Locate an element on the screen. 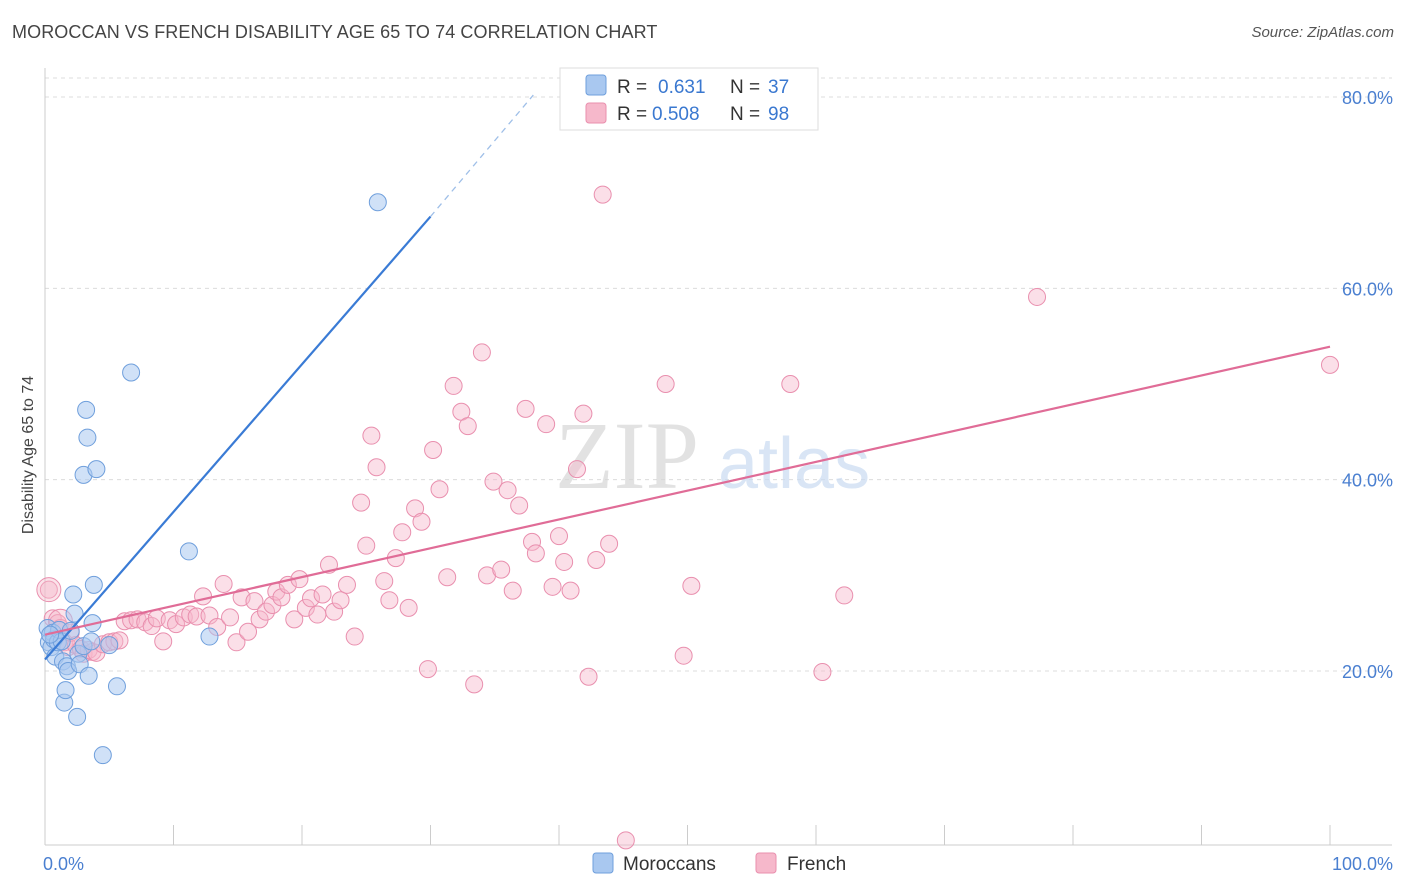  legend-r-value-moroccans: 0.631 is located at coordinates (682, 87).